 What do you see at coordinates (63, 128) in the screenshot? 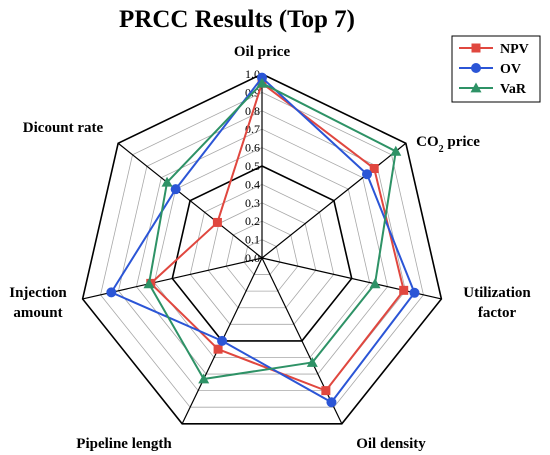
I see `axis-label: Dicount rate` at bounding box center [63, 128].